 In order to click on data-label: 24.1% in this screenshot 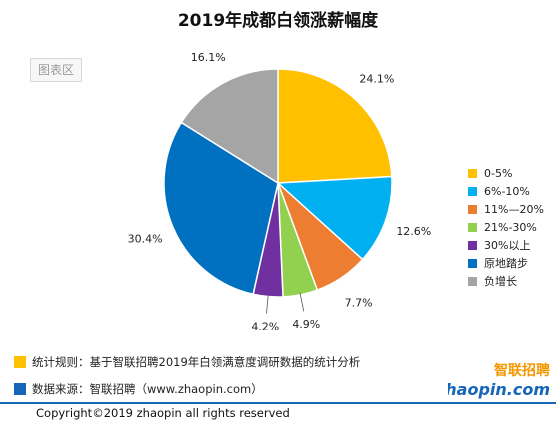, I will do `click(376, 78)`.